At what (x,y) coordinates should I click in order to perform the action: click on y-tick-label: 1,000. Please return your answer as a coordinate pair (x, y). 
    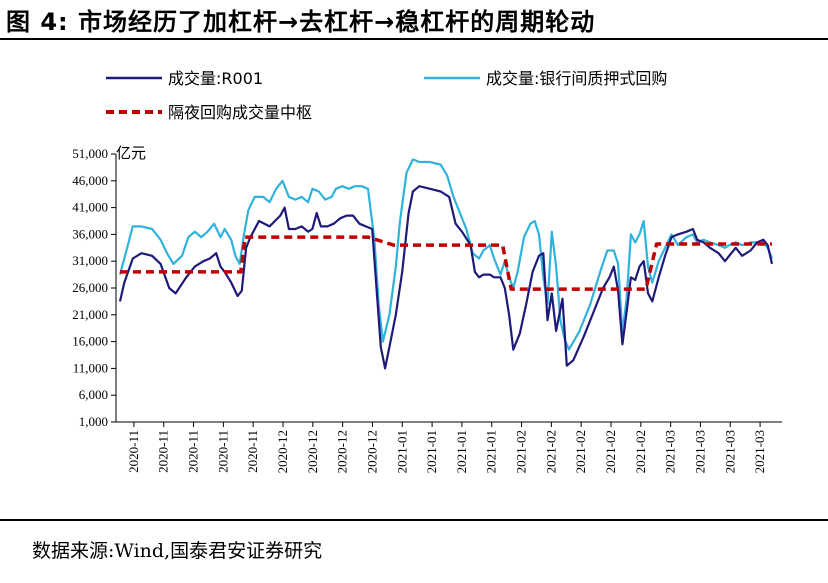
    Looking at the image, I should click on (93, 421).